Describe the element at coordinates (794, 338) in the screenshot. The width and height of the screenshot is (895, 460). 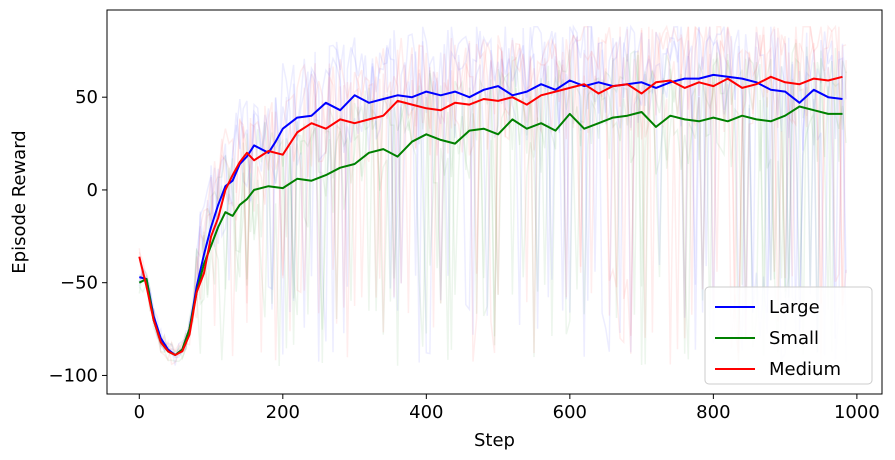
I see `legend-label-small: Small` at that location.